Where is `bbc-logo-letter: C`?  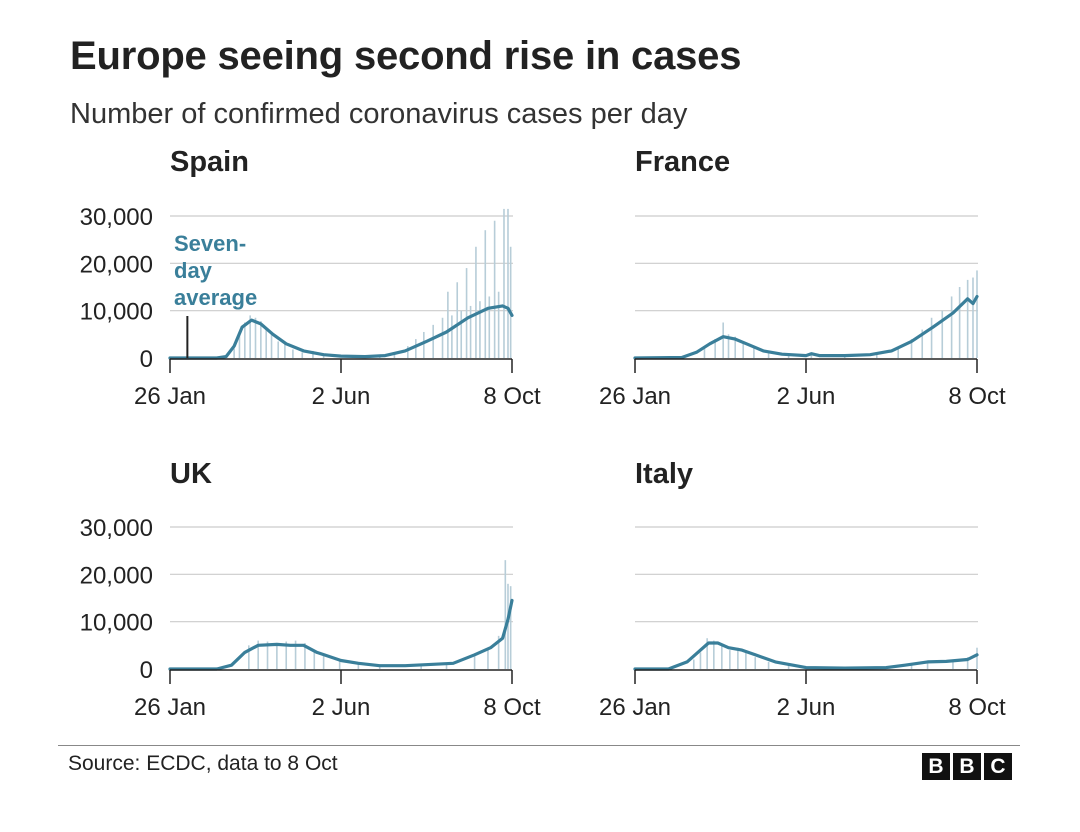 bbc-logo-letter: C is located at coordinates (998, 766).